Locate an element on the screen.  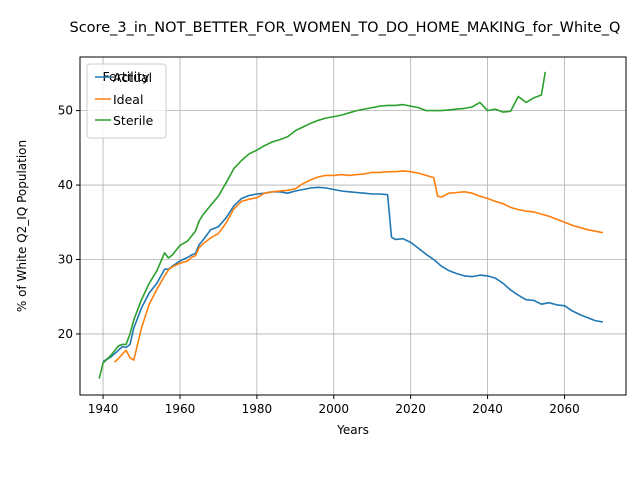
legend-label-sterile: Sterile is located at coordinates (133, 120).